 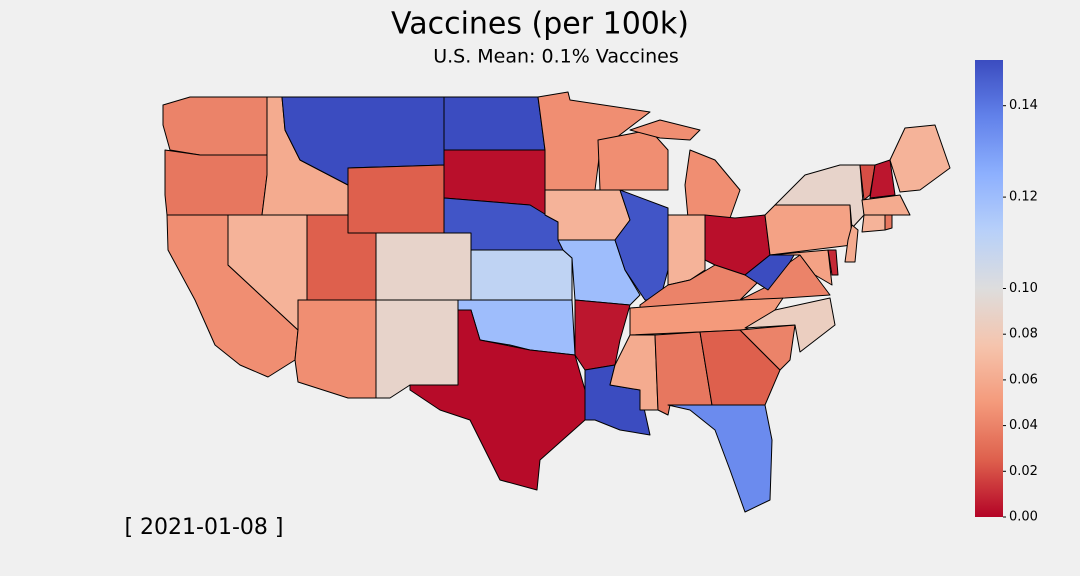 I want to click on colorbar-tick-label: 0.02, so click(x=1023, y=471).